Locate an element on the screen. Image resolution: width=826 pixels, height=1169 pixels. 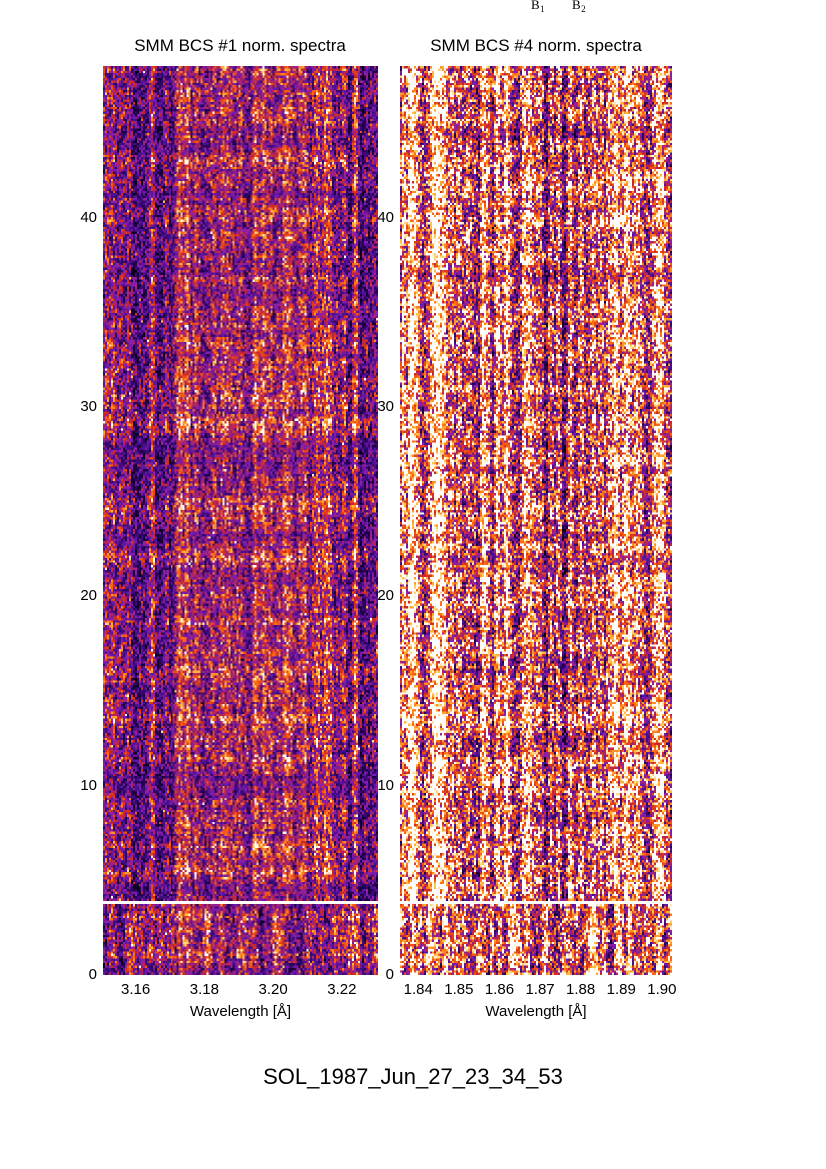
xtick-bcs1-3_18: 3.18 is located at coordinates (204, 989).